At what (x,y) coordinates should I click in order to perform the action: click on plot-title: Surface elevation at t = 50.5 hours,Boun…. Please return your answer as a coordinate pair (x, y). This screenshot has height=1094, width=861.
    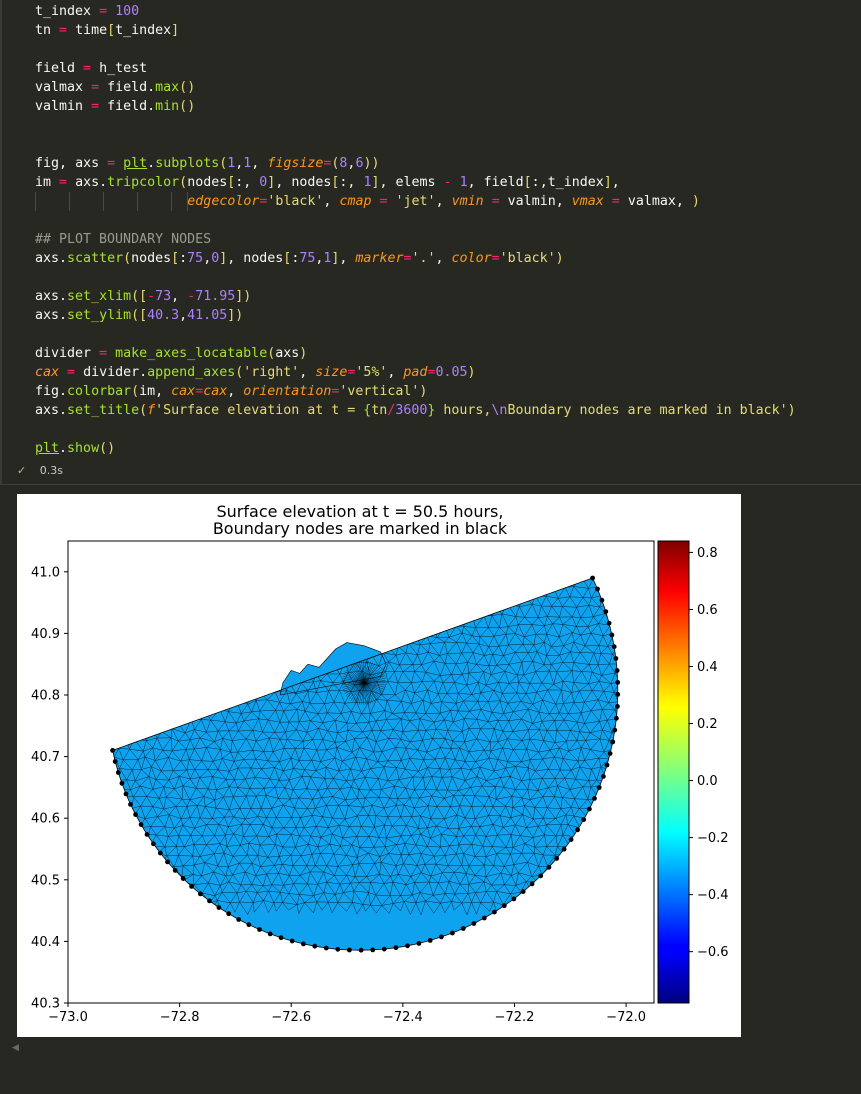
    Looking at the image, I should click on (360, 520).